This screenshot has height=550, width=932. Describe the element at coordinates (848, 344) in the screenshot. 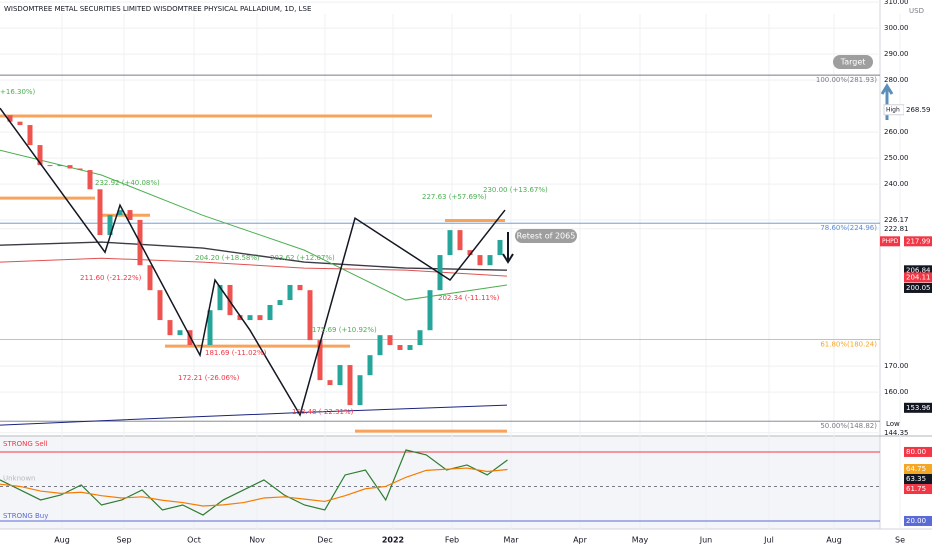

I see `fib-level-label: 61.80%(180.24)` at that location.